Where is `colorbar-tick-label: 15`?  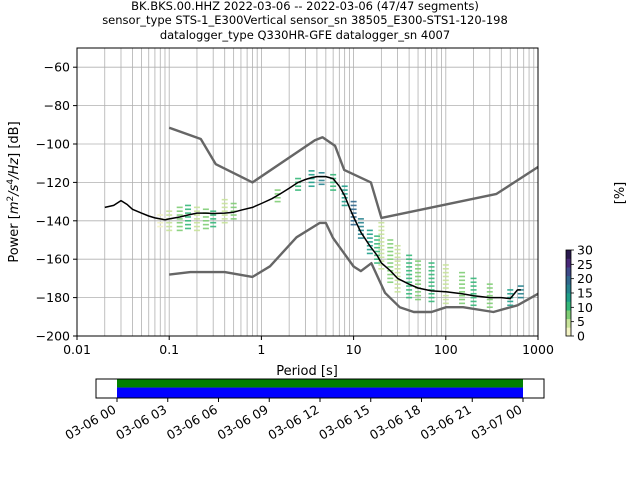
colorbar-tick-label: 15 is located at coordinates (585, 293).